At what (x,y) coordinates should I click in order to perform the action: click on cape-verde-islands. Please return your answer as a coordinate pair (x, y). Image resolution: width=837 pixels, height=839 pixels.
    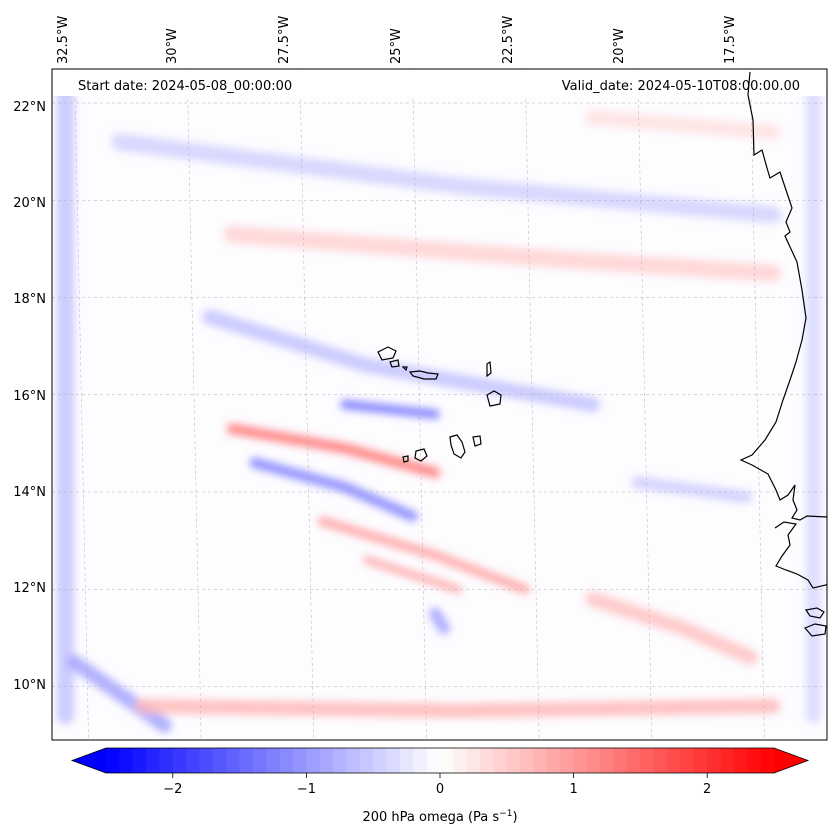
    Looking at the image, I should click on (439, 404).